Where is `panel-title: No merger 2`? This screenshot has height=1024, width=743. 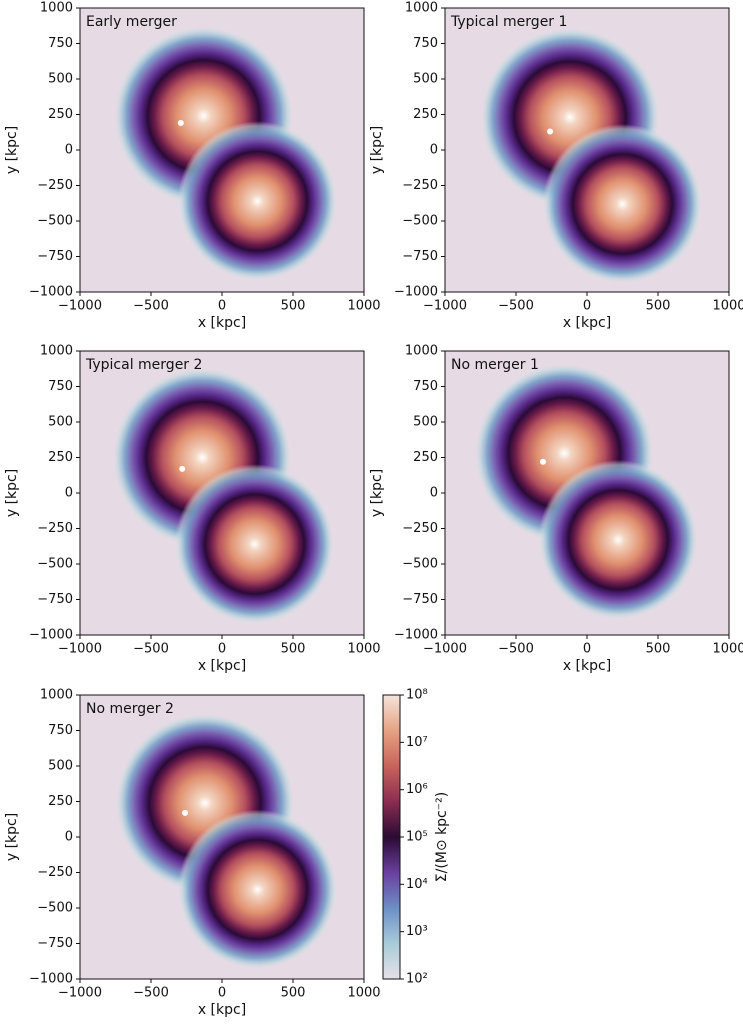 panel-title: No merger 2 is located at coordinates (130, 709).